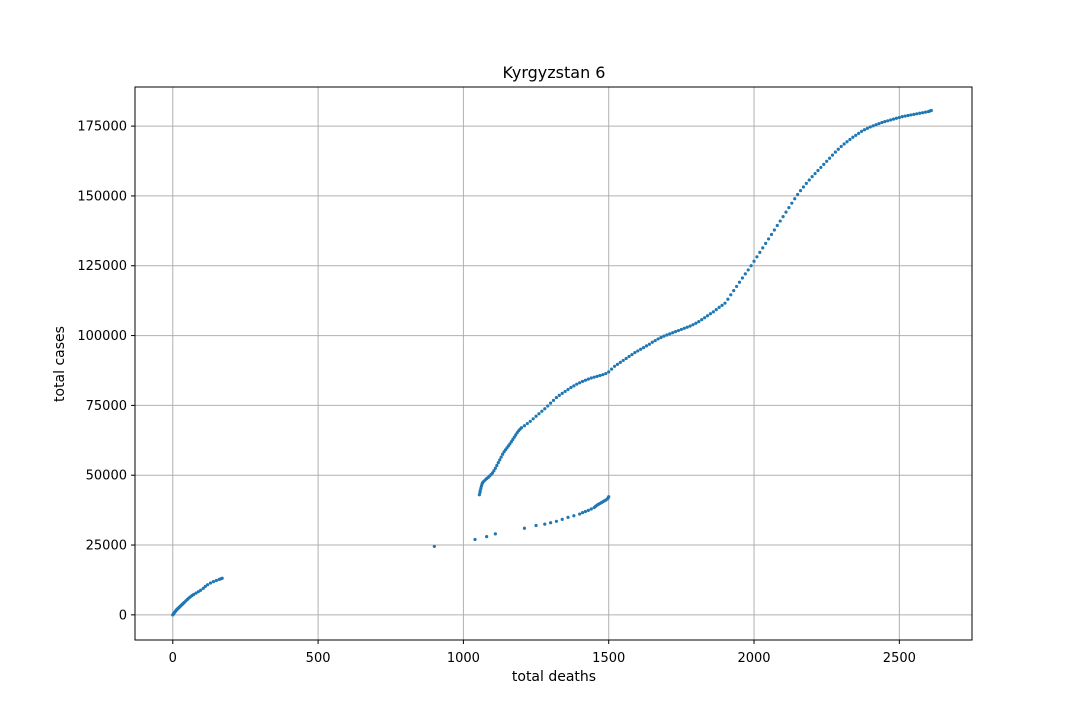  I want to click on x-tick-label: 2000, so click(753, 658).